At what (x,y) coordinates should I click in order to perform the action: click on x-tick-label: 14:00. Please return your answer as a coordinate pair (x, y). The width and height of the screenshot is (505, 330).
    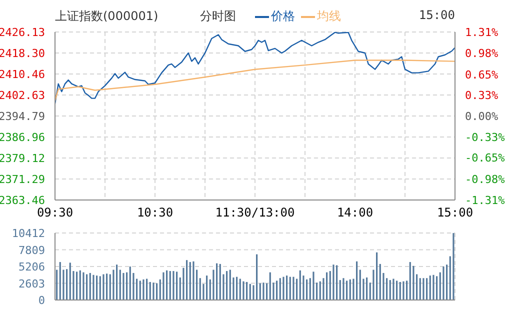
    Looking at the image, I should click on (355, 213).